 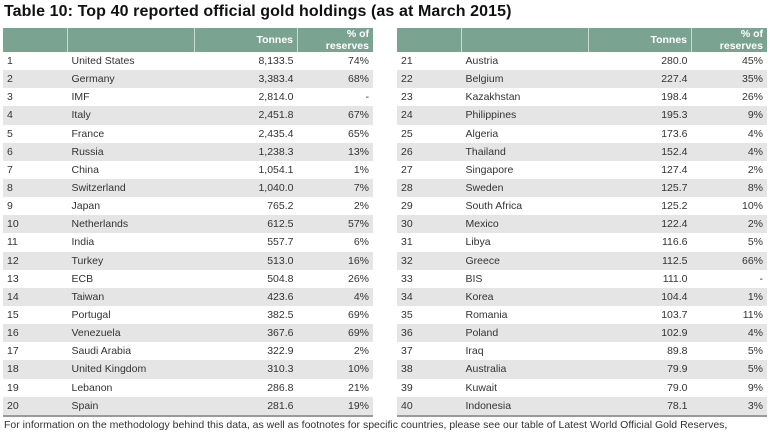 I want to click on tonnes-cell: 127.4, so click(x=674, y=169).